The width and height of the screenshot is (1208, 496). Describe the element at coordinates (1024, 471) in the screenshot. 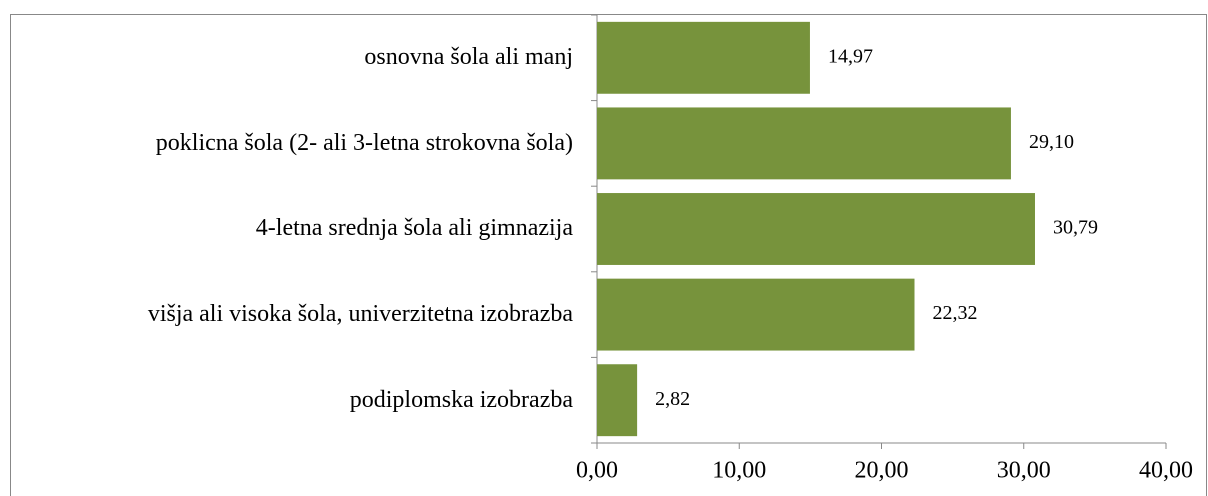

I see `x-tick-label: 30,00` at that location.